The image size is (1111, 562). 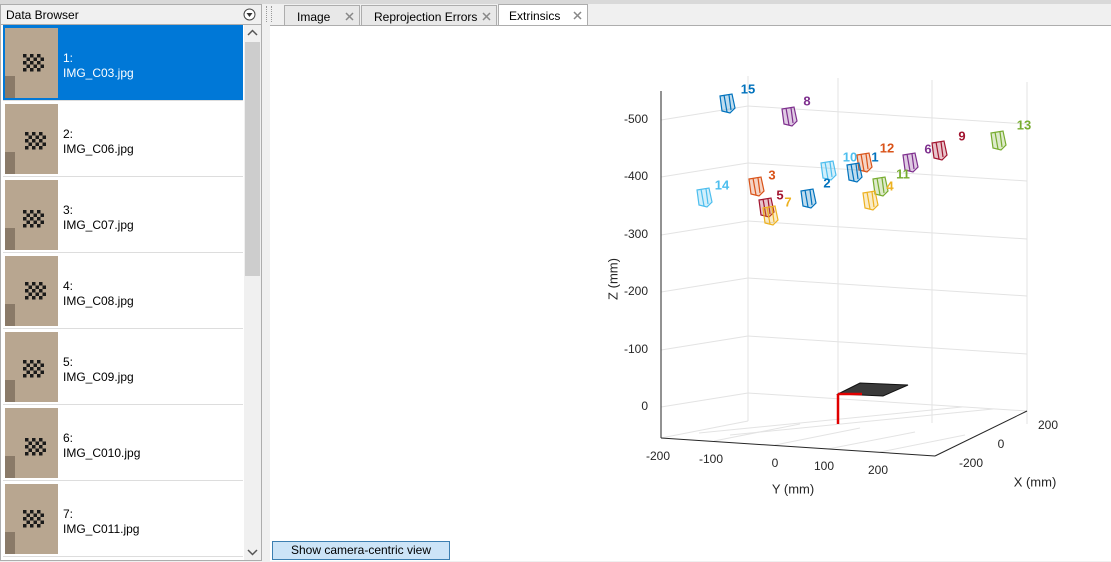 What do you see at coordinates (878, 470) in the screenshot?
I see `tick-label: 200` at bounding box center [878, 470].